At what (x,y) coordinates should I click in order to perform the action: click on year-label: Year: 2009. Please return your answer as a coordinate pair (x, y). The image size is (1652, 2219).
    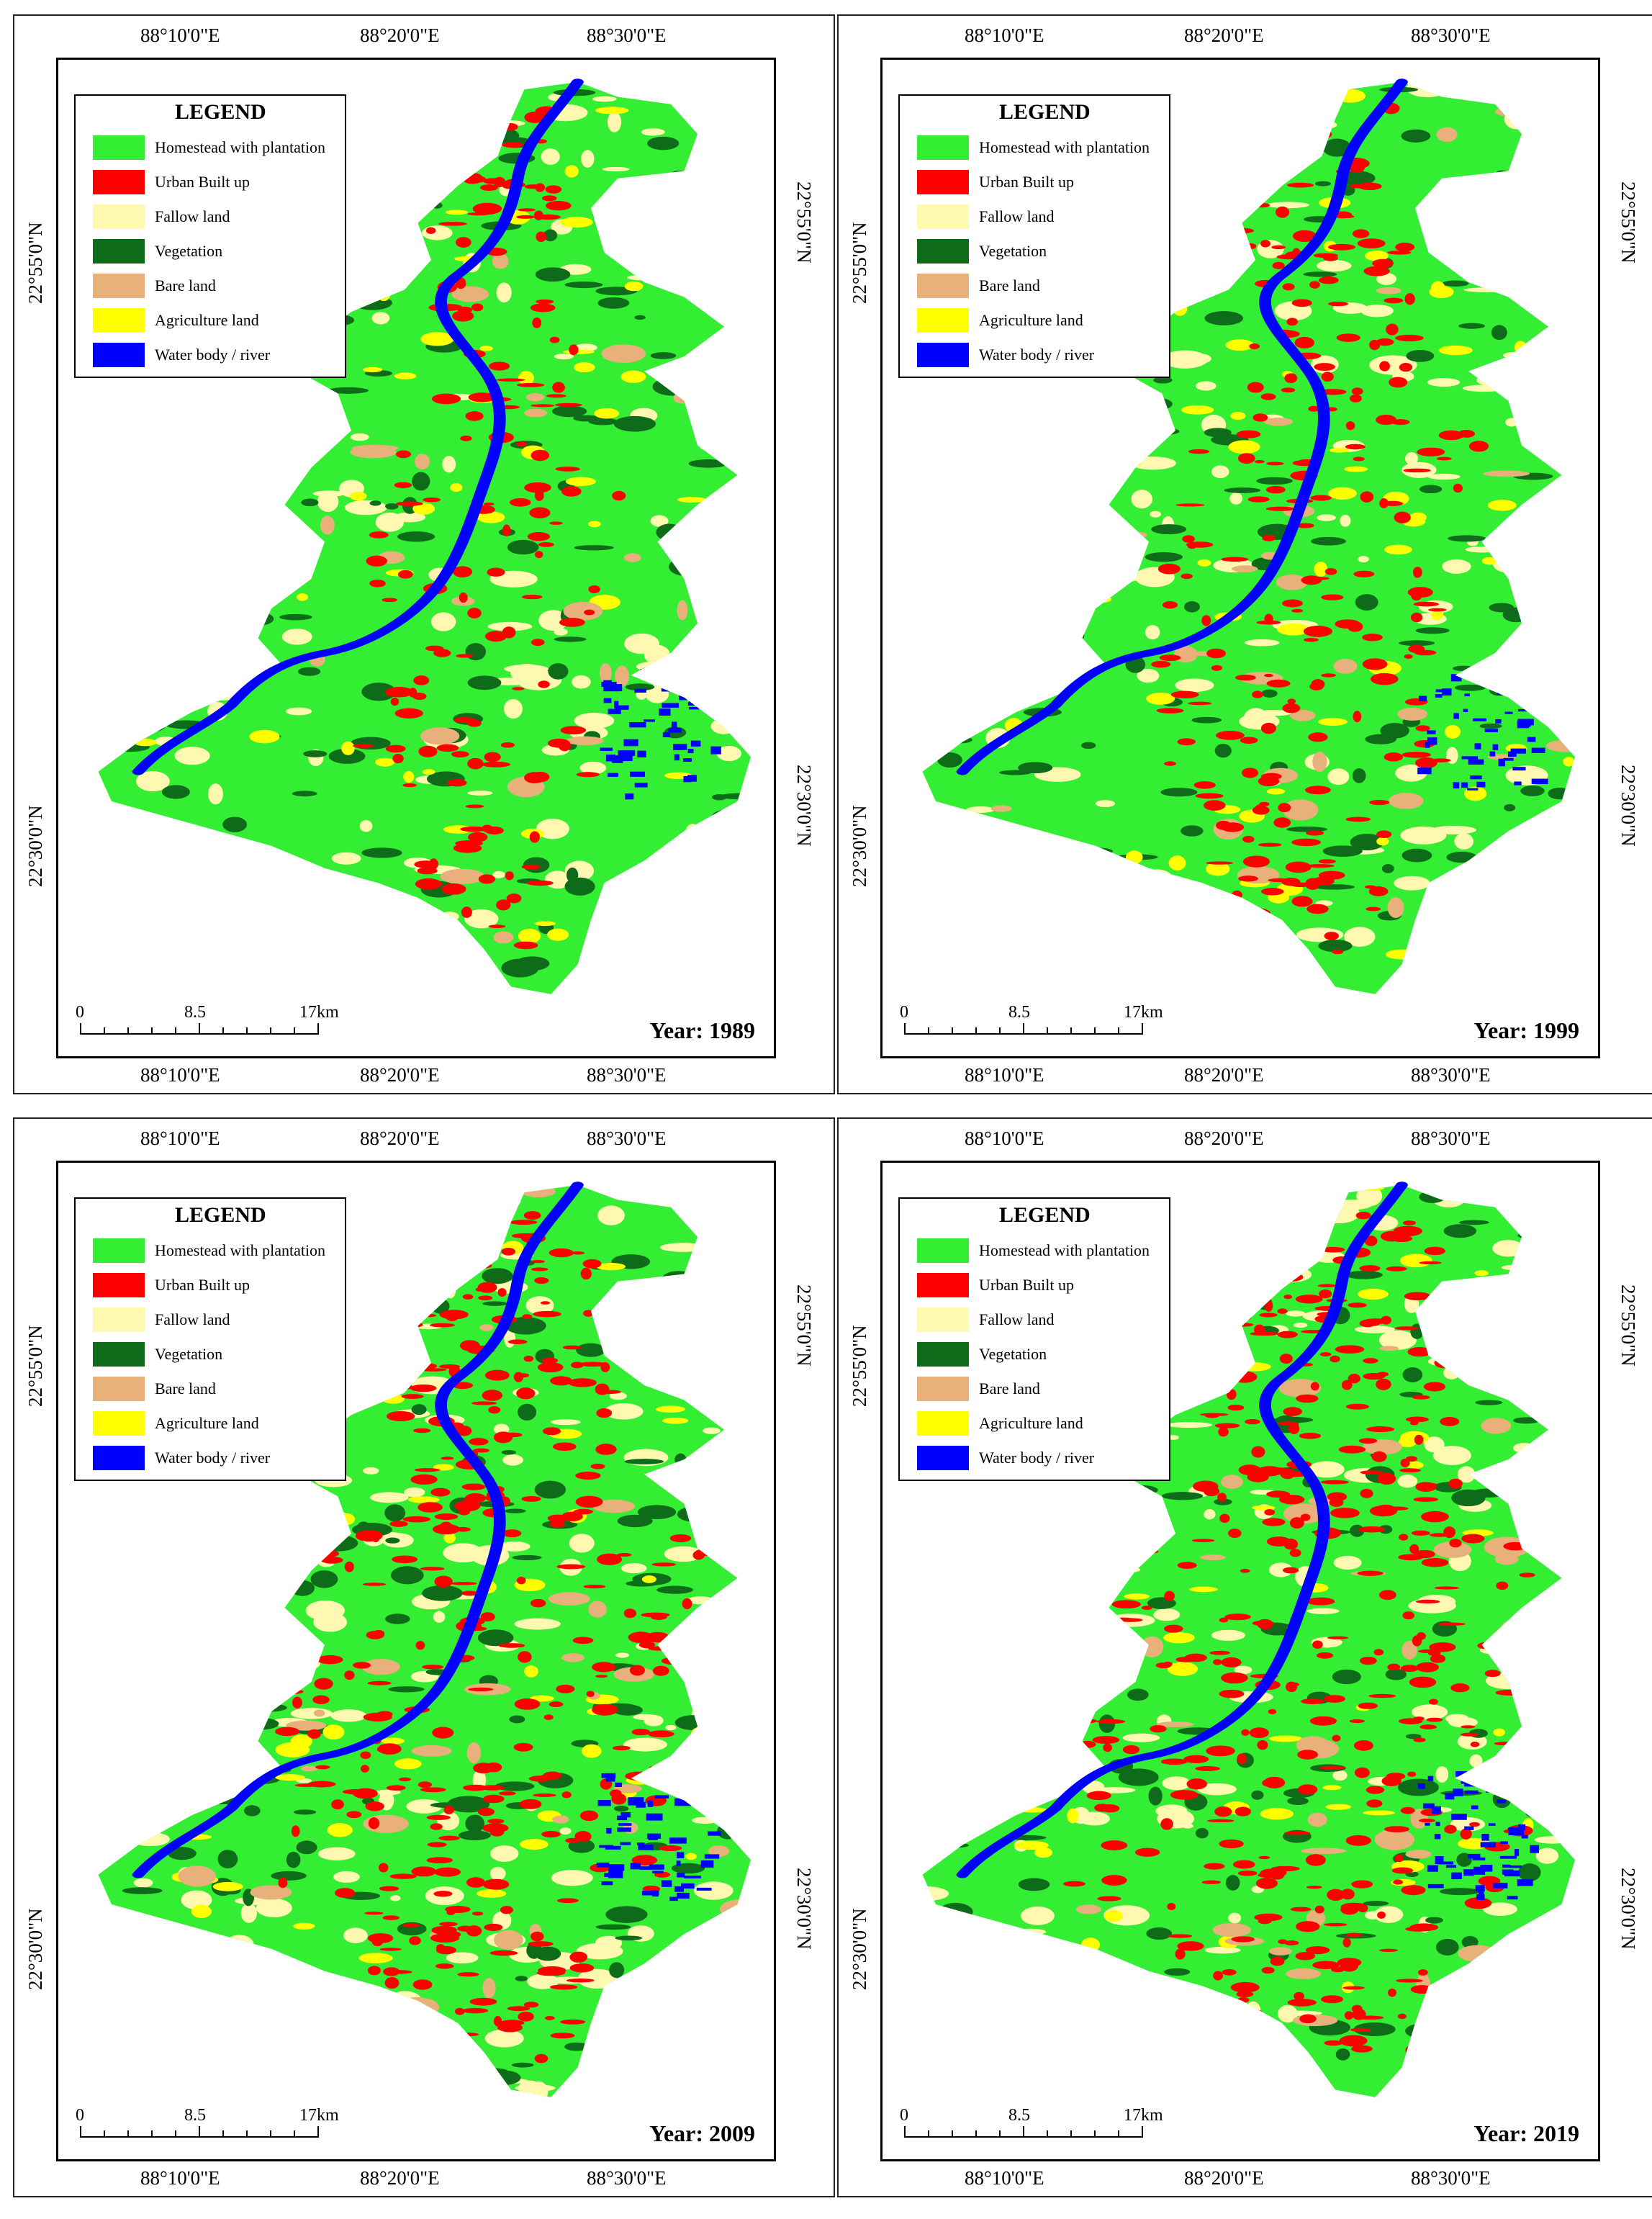
    Looking at the image, I should click on (702, 2133).